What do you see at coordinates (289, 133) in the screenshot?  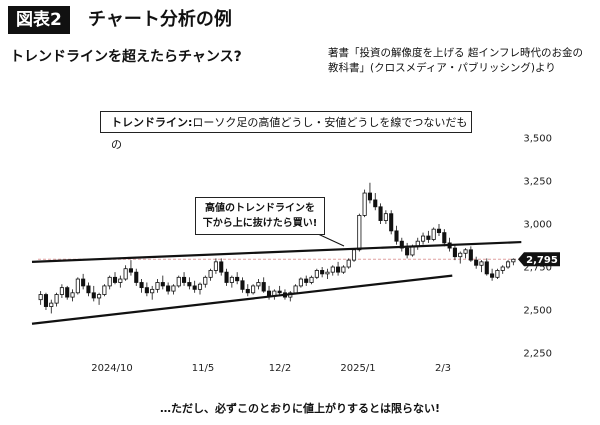 I see `definition-text: ローソク足の高値どうし・安値どうしを線でつないだもの` at bounding box center [289, 133].